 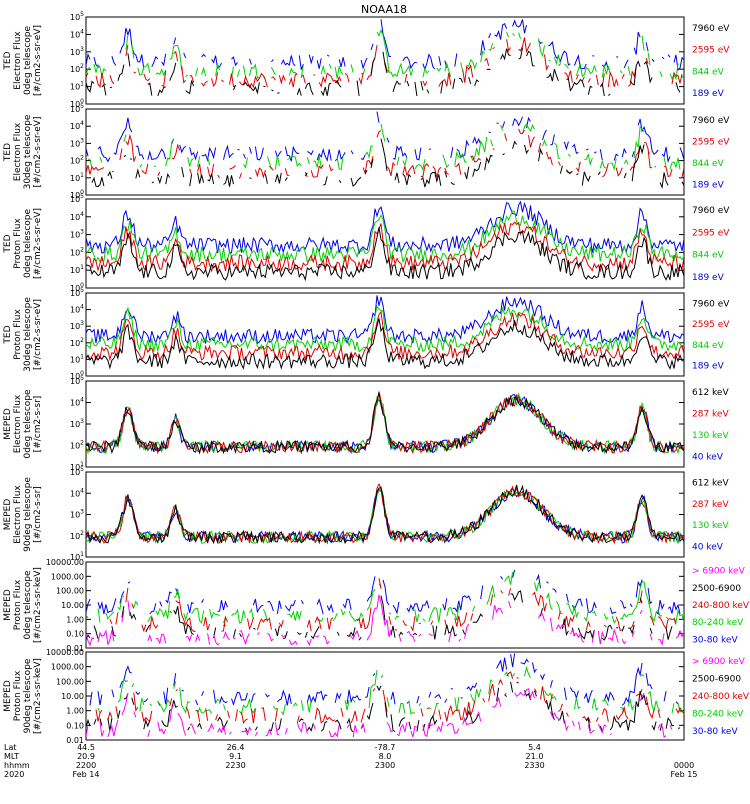 I want to click on time-axis-tick-label: Feb 14, so click(x=86, y=774).